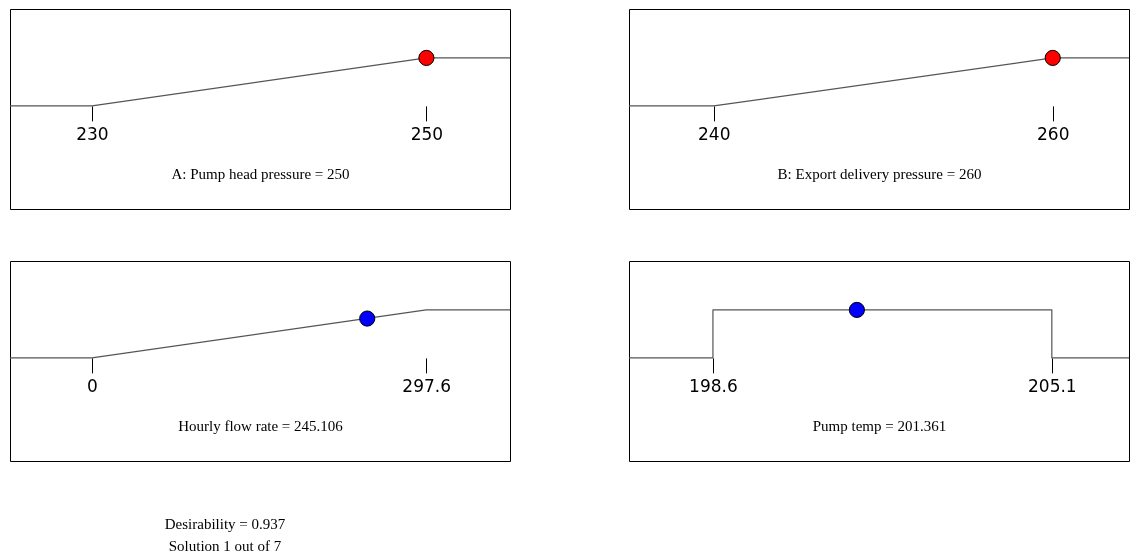  What do you see at coordinates (261, 426) in the screenshot?
I see `x-axis-title: Hourly flow rate = 245.106` at bounding box center [261, 426].